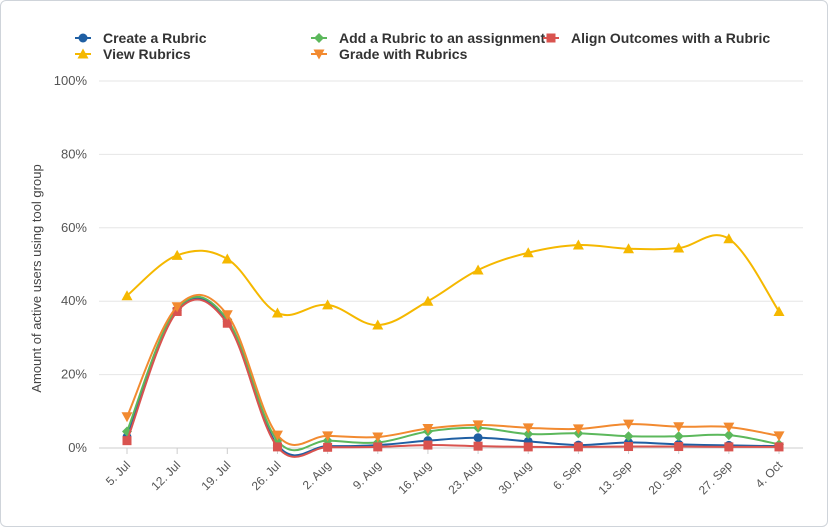 This screenshot has width=828, height=527. What do you see at coordinates (670, 38) in the screenshot?
I see `legend-label: Align Outcomes with a Rubric` at bounding box center [670, 38].